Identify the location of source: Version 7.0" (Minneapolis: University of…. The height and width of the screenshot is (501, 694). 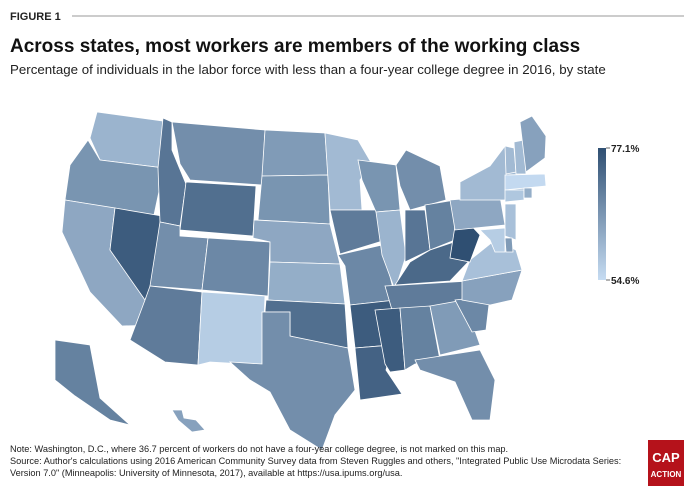
(206, 473).